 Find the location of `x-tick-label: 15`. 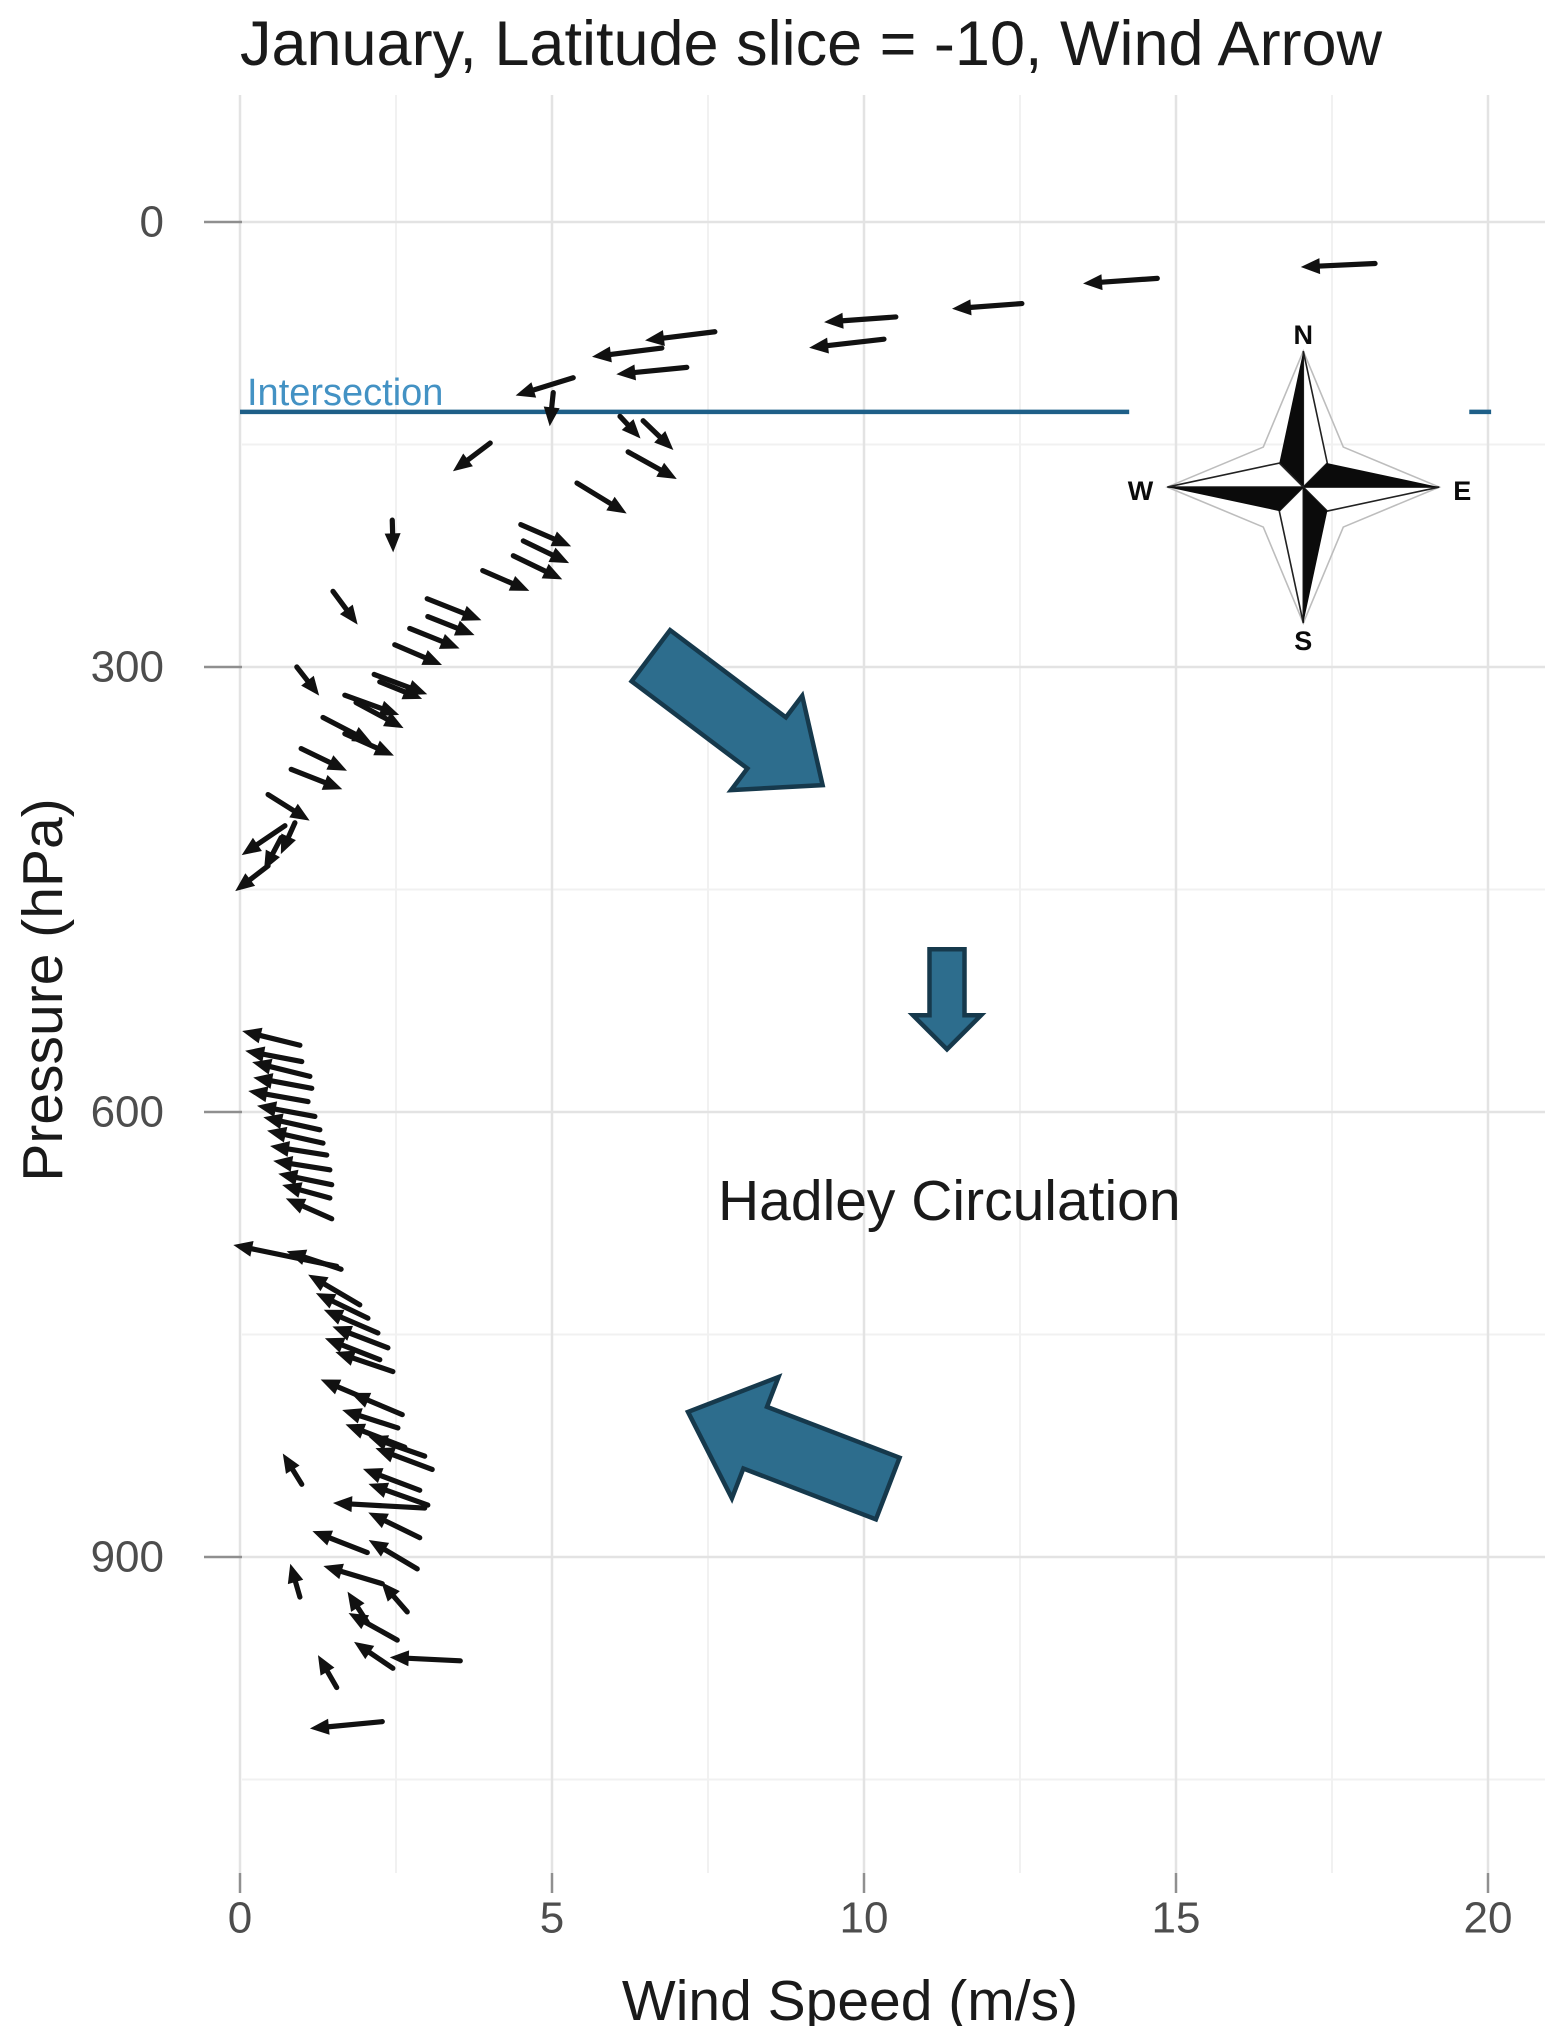

x-tick-label: 15 is located at coordinates (1176, 1918).